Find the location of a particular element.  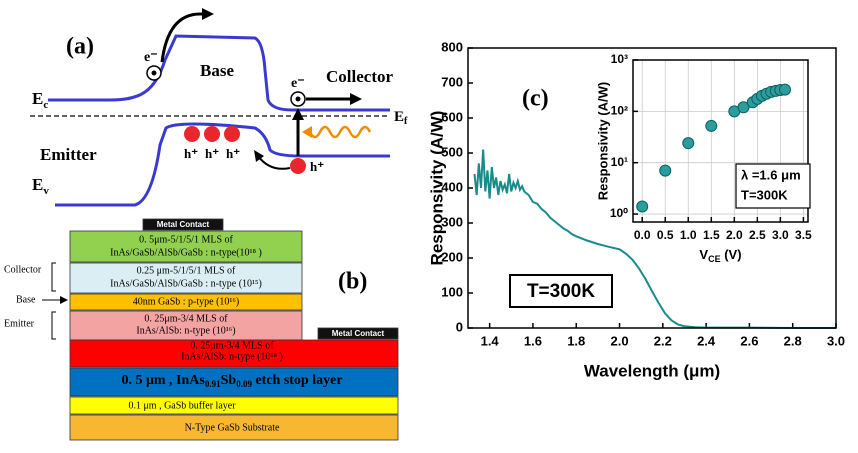

layer-label: 0.91 is located at coordinates (213, 384).